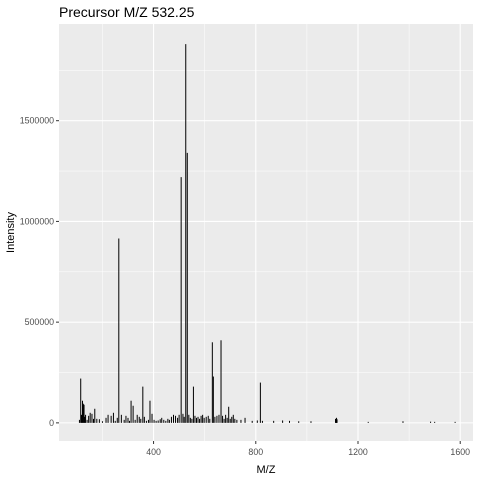 Image resolution: width=480 pixels, height=480 pixels. What do you see at coordinates (127, 12) in the screenshot?
I see `chart-title: Precursor M/Z 532.25` at bounding box center [127, 12].